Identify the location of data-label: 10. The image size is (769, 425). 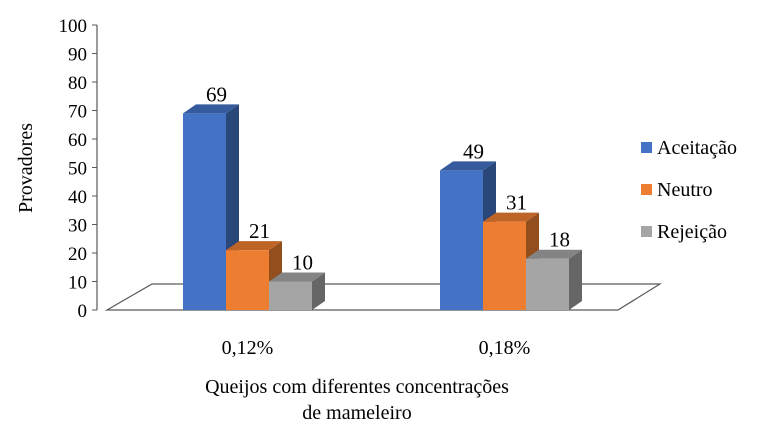
(302, 263).